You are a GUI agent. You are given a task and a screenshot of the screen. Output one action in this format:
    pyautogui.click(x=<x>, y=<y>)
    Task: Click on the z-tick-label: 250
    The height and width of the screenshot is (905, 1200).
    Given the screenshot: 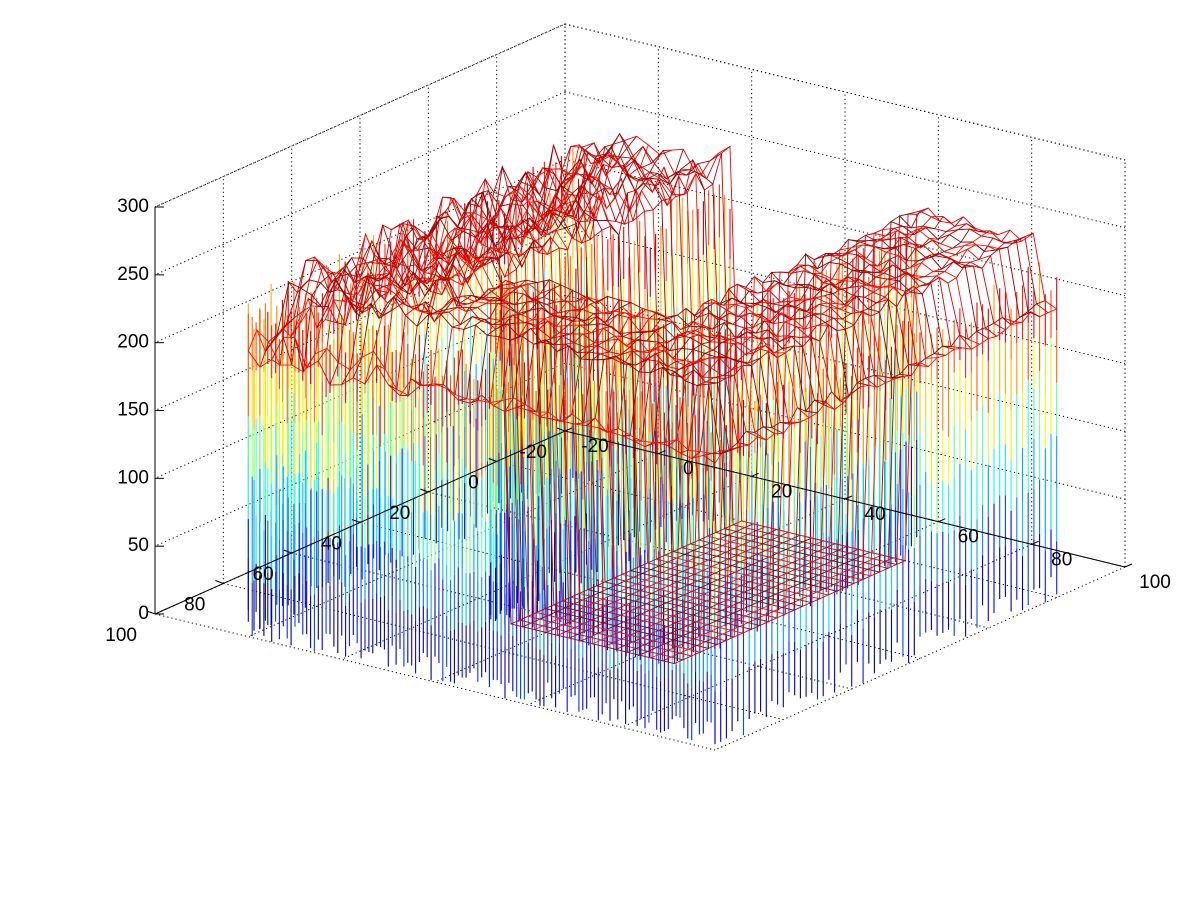 What is the action you would take?
    pyautogui.click(x=133, y=274)
    